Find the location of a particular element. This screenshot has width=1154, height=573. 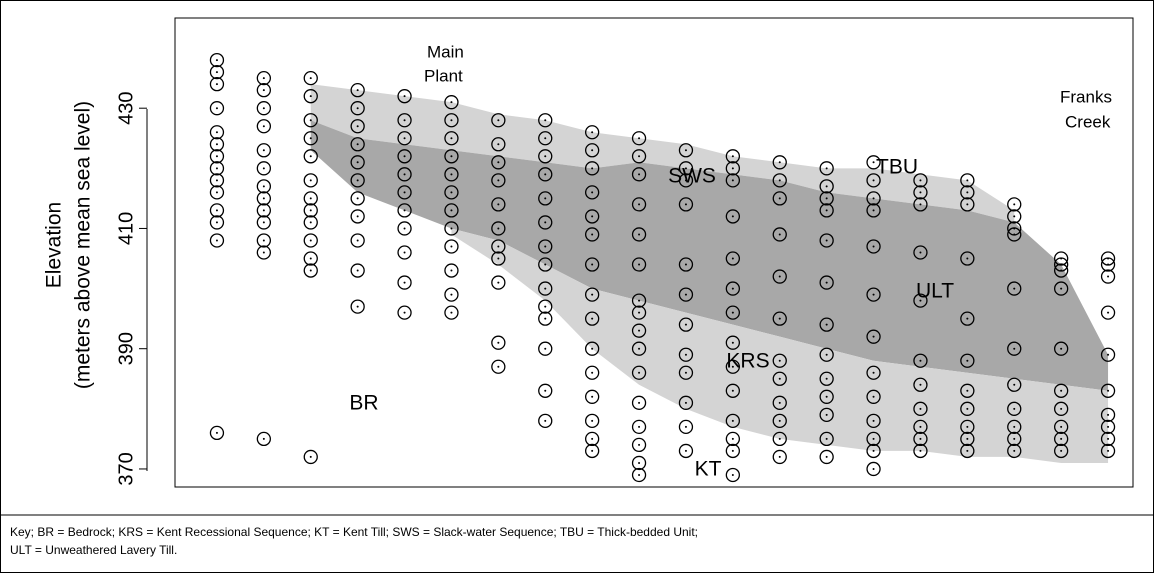

layer-label: TBU is located at coordinates (897, 167).